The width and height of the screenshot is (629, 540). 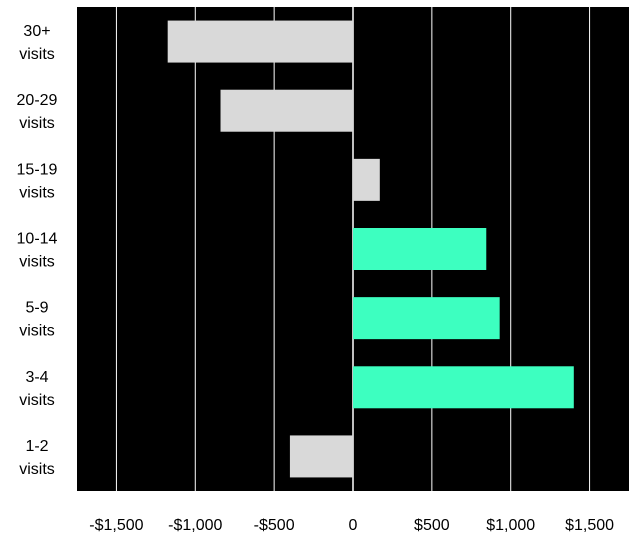 I want to click on category-label-4-line-0: 5-9, so click(x=36, y=308).